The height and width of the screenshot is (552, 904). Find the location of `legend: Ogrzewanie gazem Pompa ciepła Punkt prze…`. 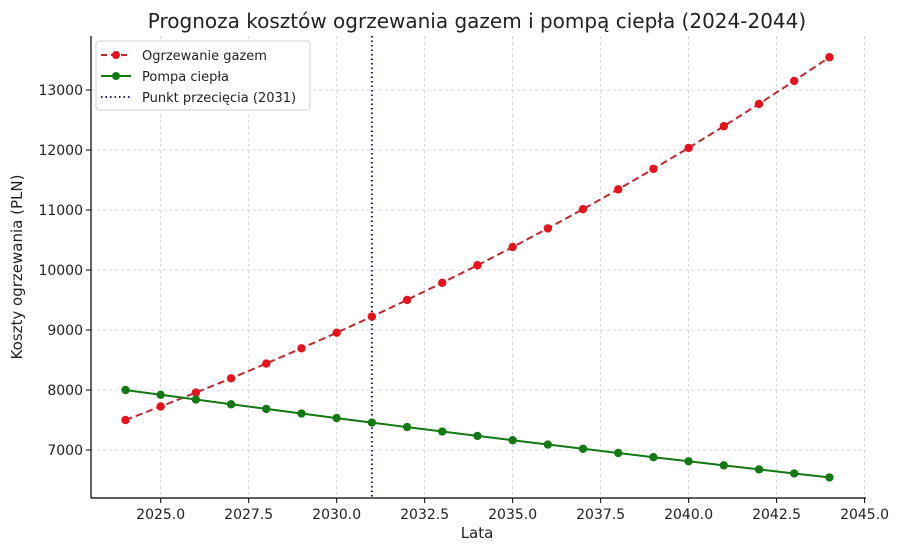

legend: Ogrzewanie gazem Pompa ciepła Punkt prze… is located at coordinates (203, 75).